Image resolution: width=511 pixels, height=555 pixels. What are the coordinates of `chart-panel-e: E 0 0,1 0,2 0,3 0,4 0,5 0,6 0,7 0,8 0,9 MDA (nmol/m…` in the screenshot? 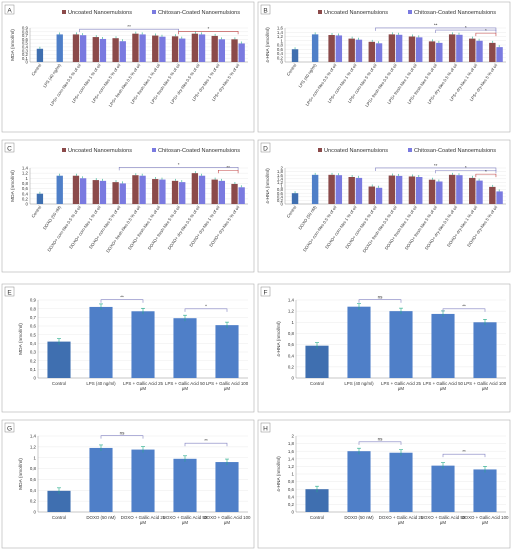 It's located at (128, 348).